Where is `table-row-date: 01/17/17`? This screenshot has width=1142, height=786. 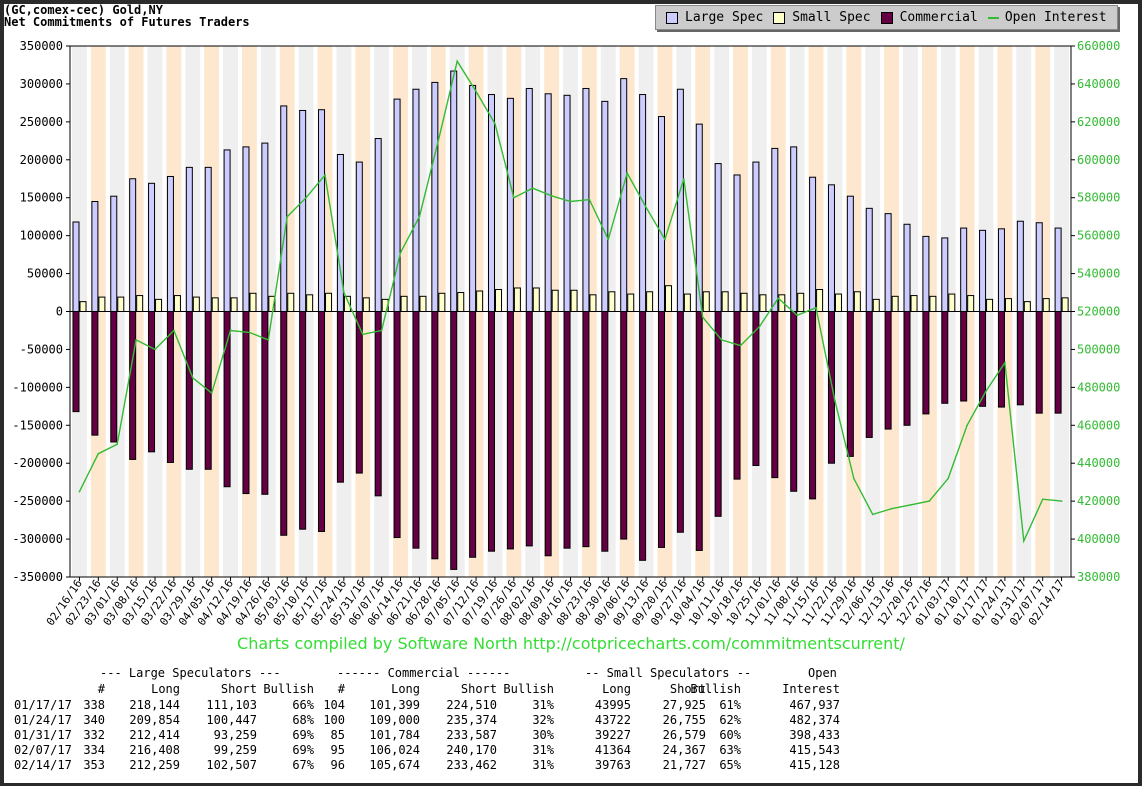 table-row-date: 01/17/17 is located at coordinates (43, 705).